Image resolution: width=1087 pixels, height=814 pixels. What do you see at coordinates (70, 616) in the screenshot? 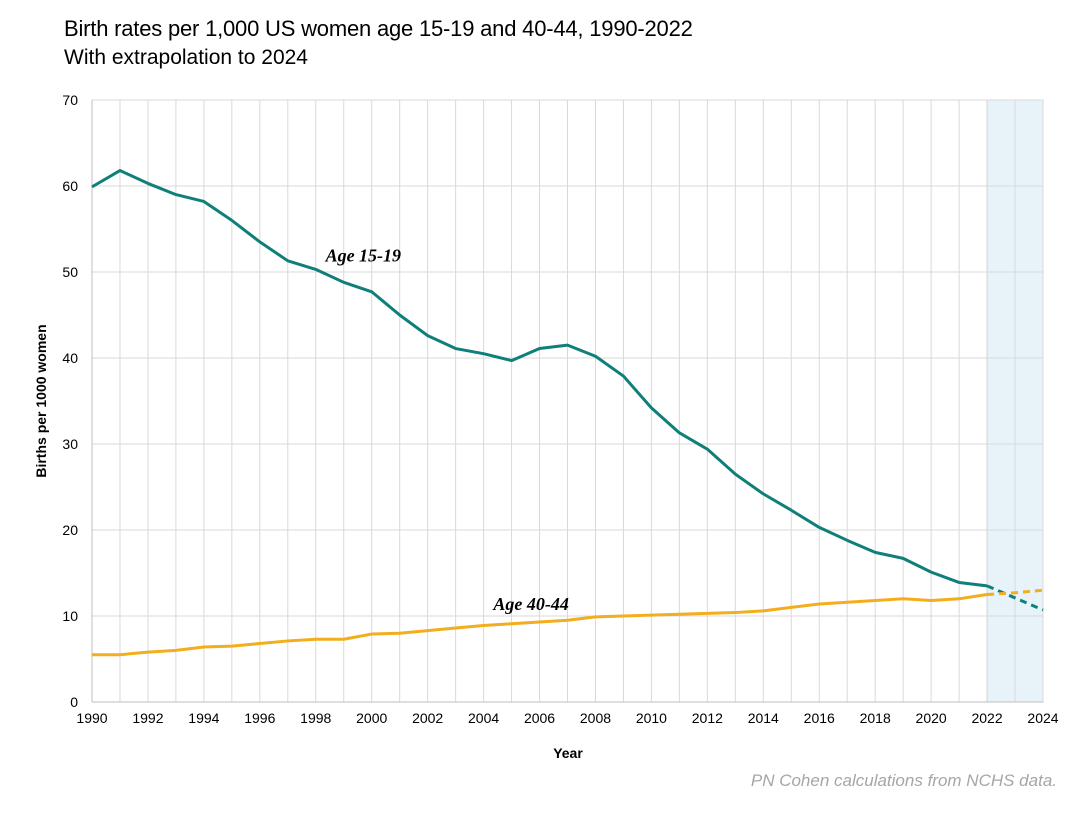
I see `y-tick-label: 10` at bounding box center [70, 616].